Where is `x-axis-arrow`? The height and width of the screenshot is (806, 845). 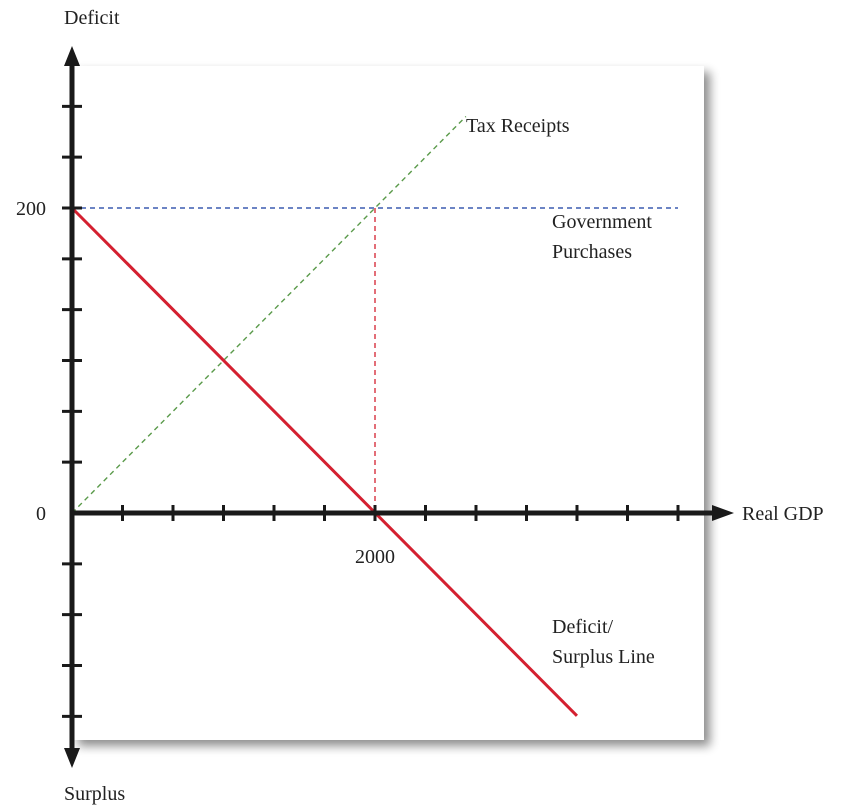 x-axis-arrow is located at coordinates (723, 513).